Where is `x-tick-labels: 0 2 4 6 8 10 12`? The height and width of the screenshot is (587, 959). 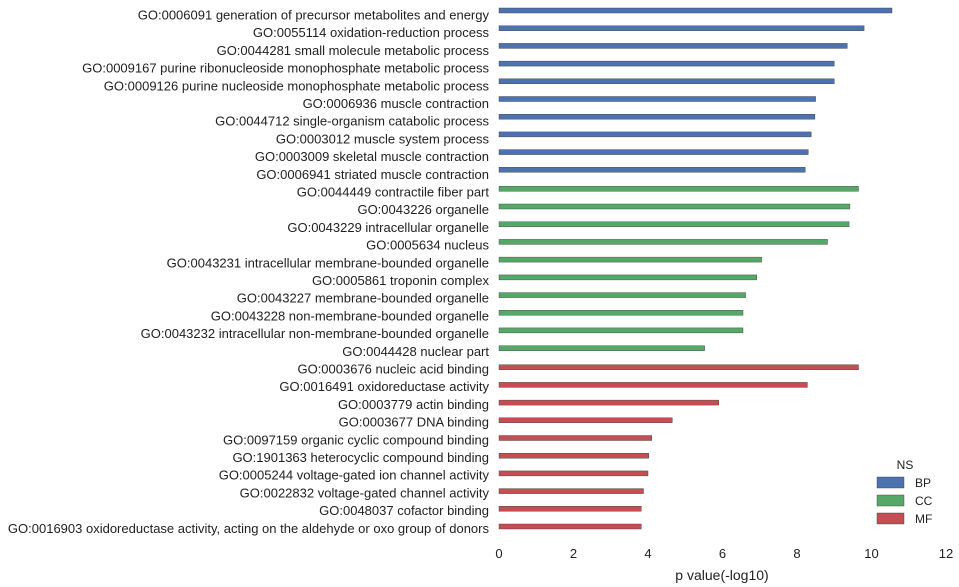
x-tick-labels: 0 2 4 6 8 10 12 is located at coordinates (724, 553).